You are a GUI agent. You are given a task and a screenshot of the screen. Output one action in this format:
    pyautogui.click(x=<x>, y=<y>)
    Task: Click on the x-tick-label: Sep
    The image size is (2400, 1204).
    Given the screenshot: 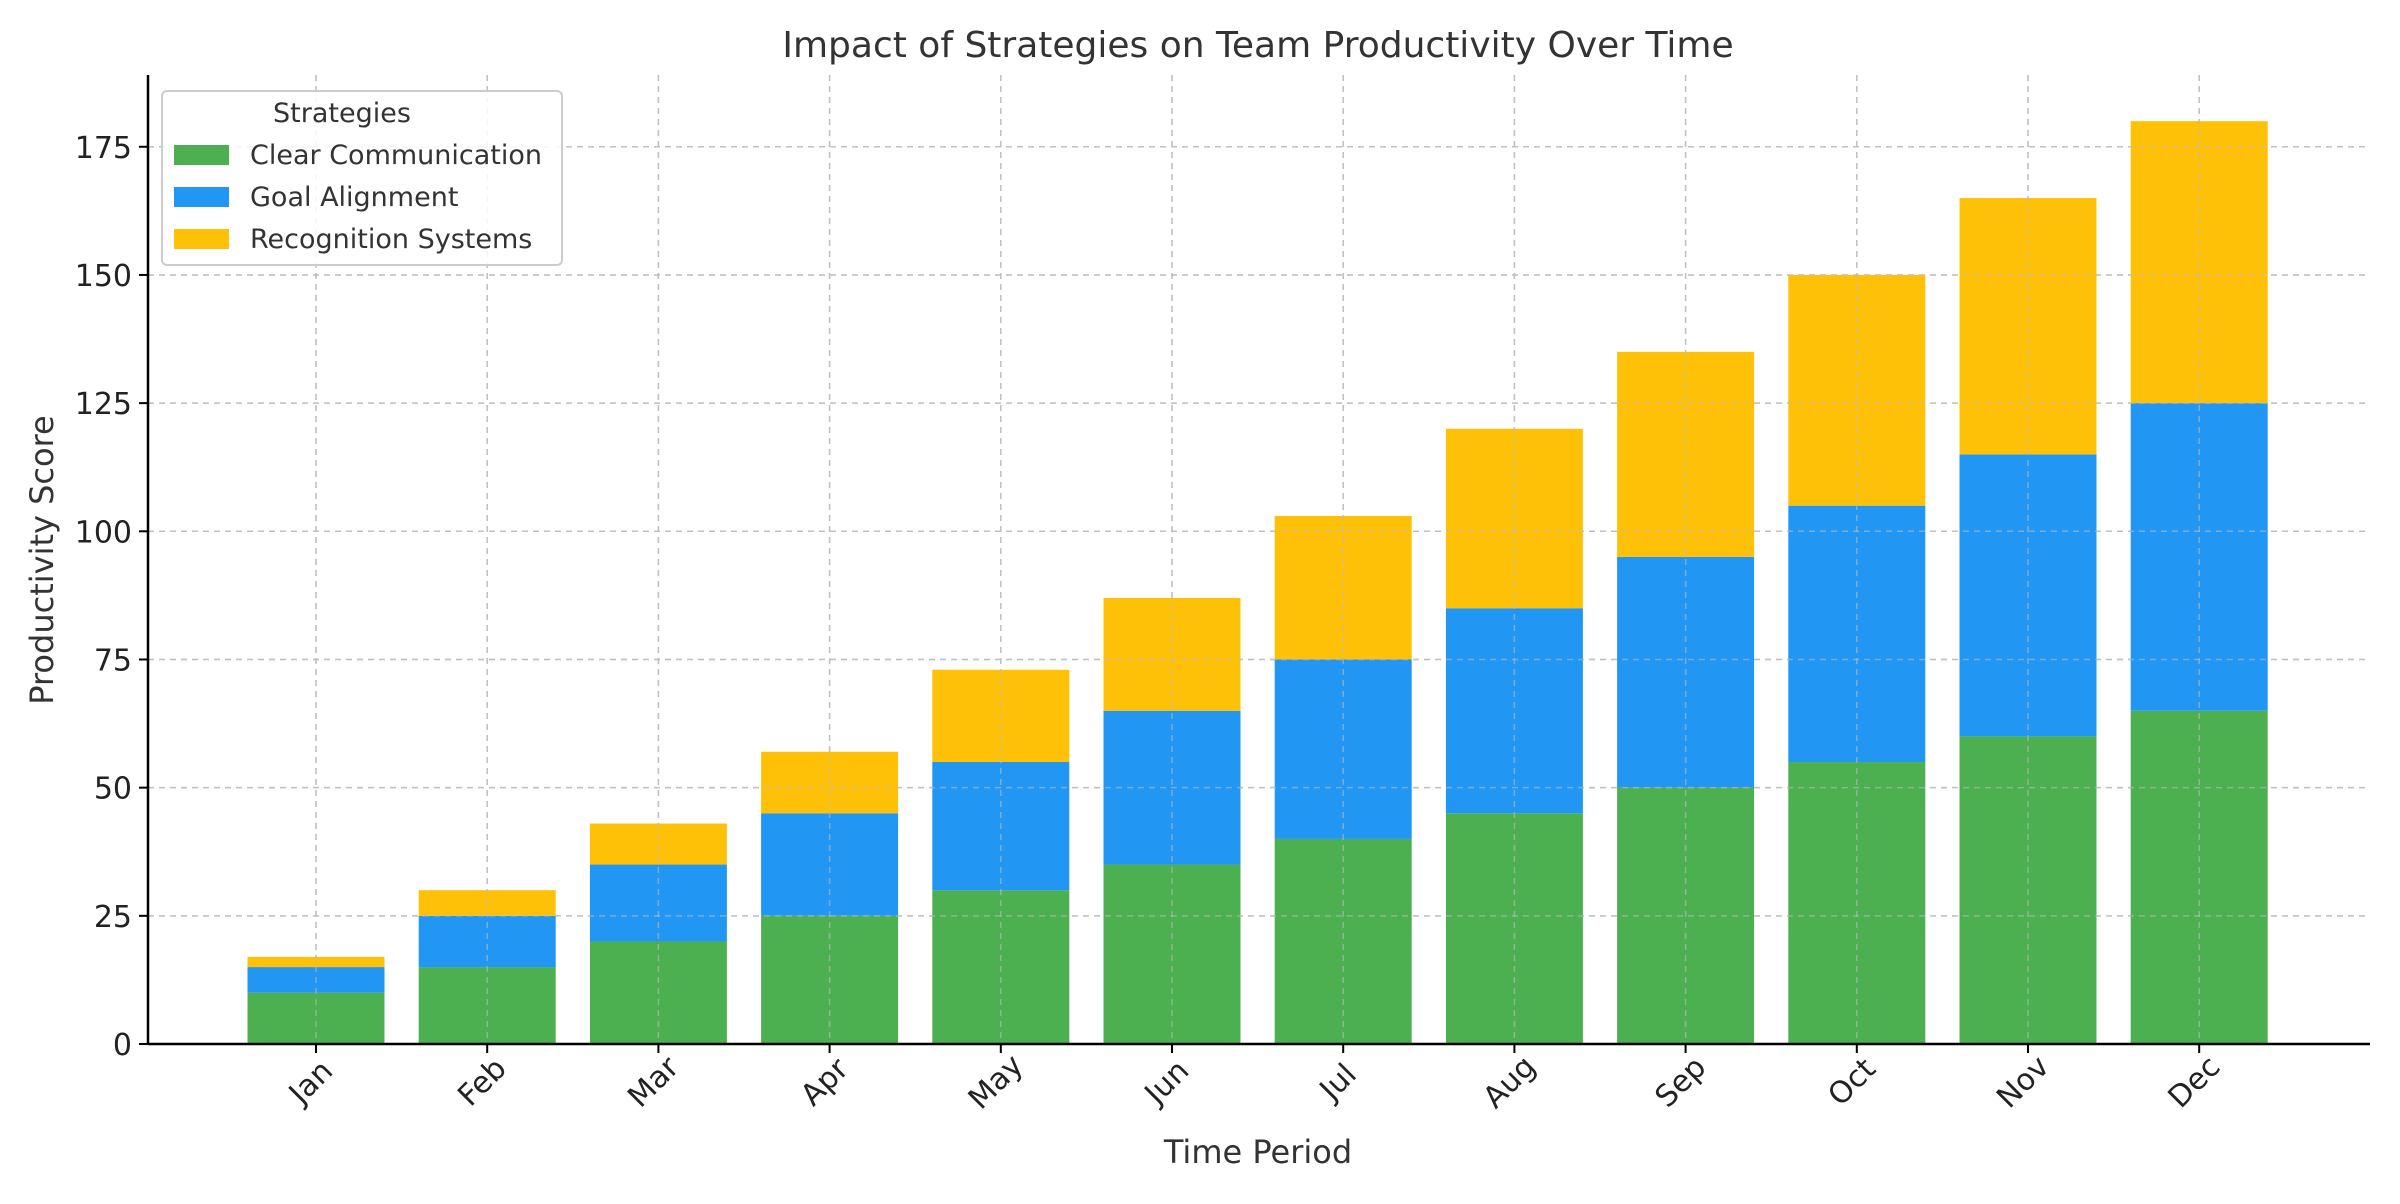 What is the action you would take?
    pyautogui.click(x=1681, y=1082)
    